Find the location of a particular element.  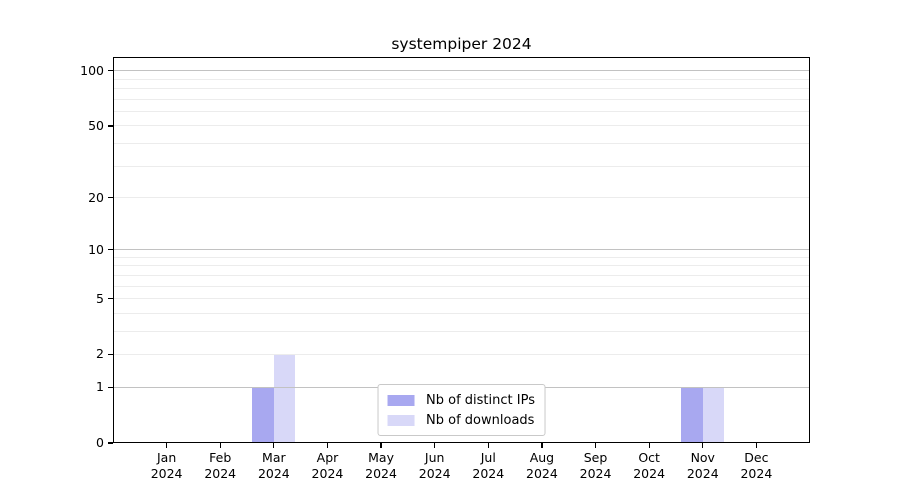

y-tick-label: 0 is located at coordinates (100, 442).